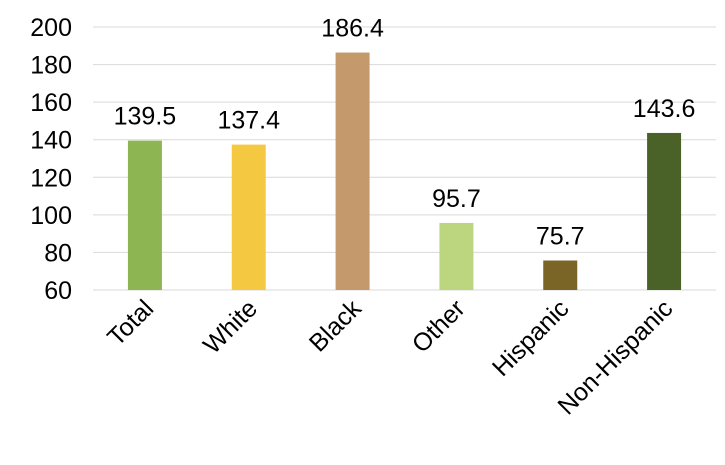 The height and width of the screenshot is (465, 725). What do you see at coordinates (130, 322) in the screenshot?
I see `category-label: Total` at bounding box center [130, 322].